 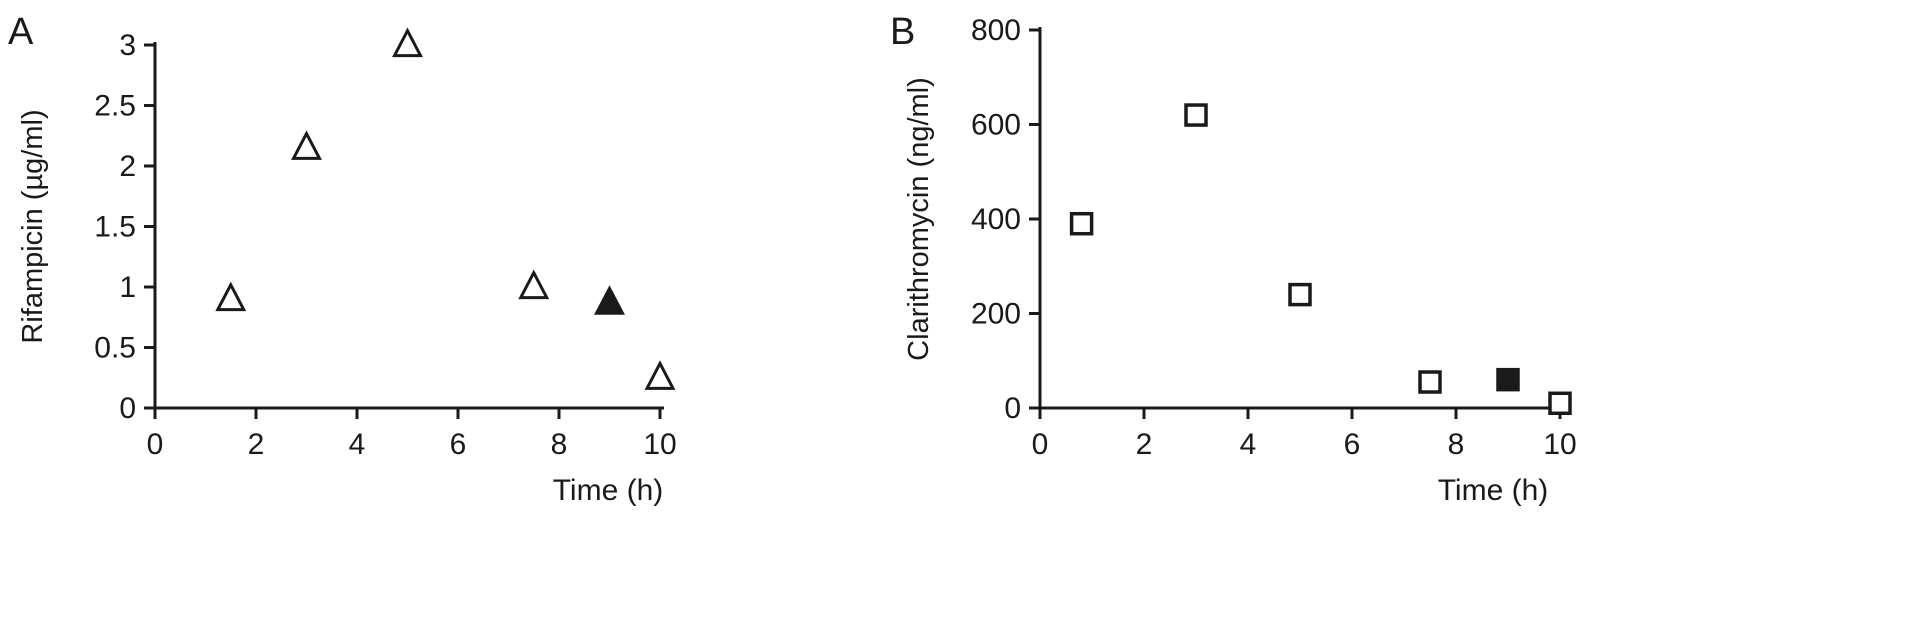 What do you see at coordinates (919, 219) in the screenshot?
I see `y-axis-label: Clarithromycin (ng/ml)` at bounding box center [919, 219].